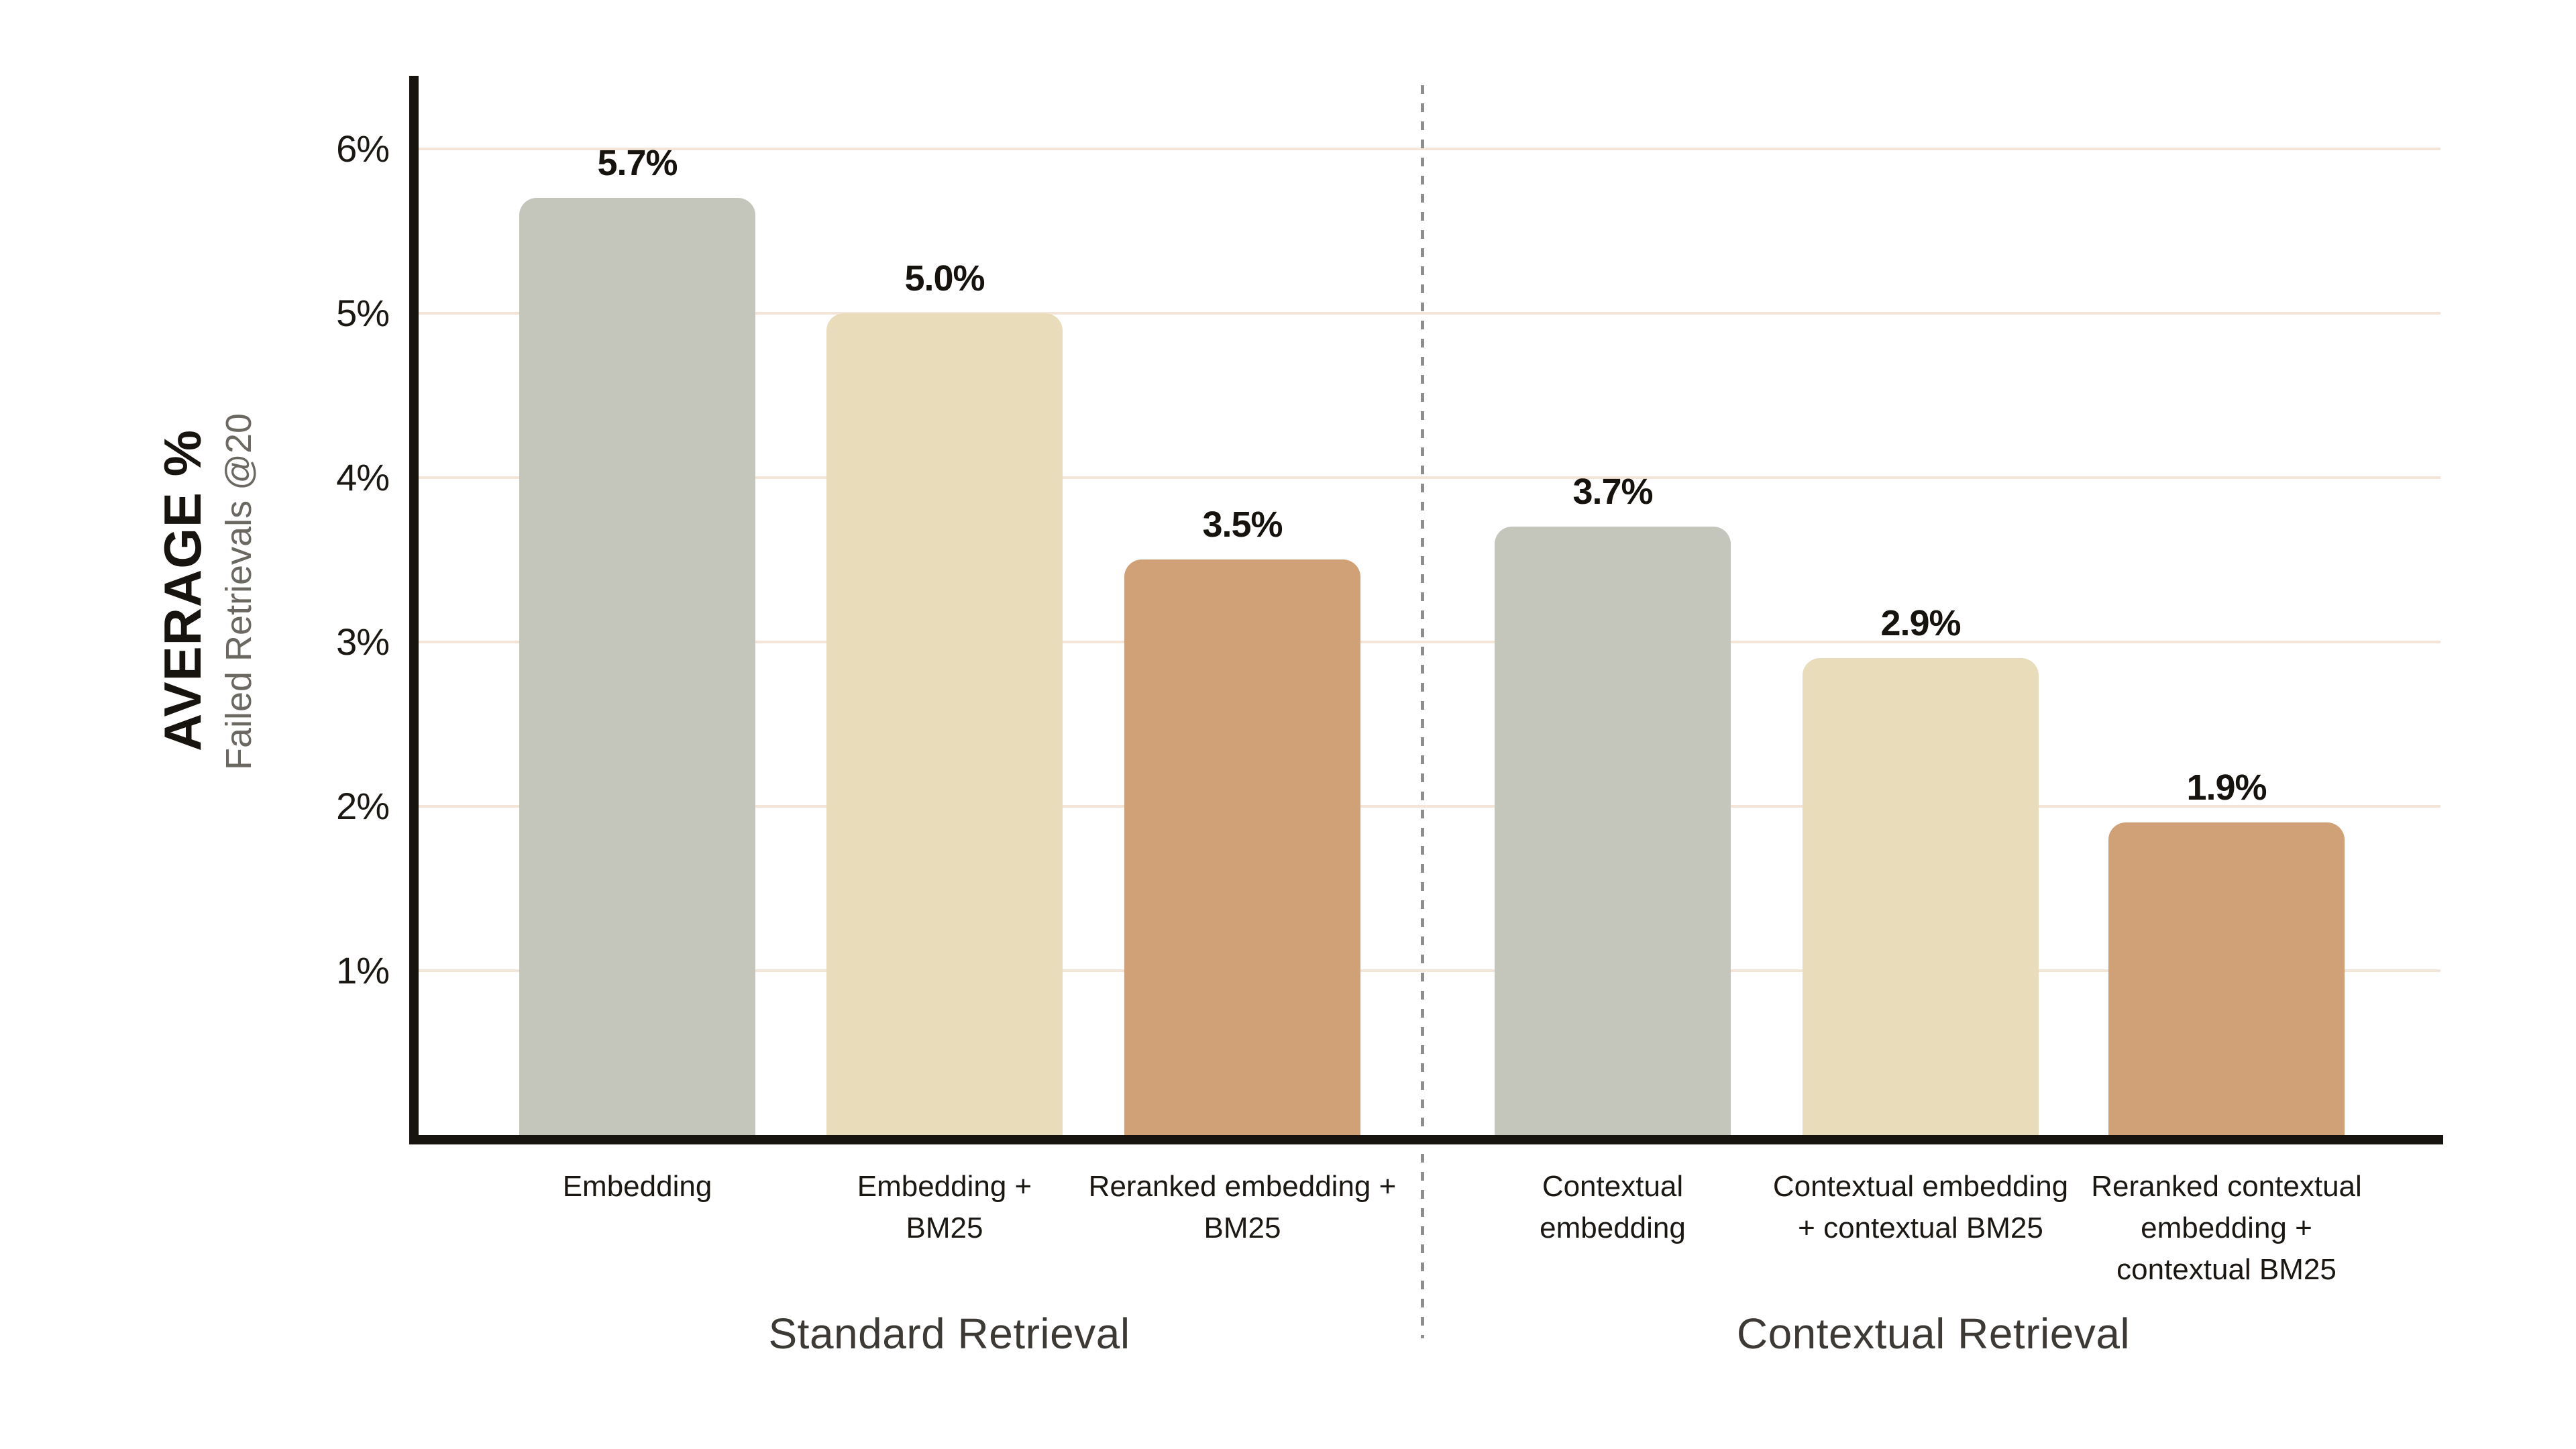  What do you see at coordinates (1429, 313) in the screenshot?
I see `gridline-5pct` at bounding box center [1429, 313].